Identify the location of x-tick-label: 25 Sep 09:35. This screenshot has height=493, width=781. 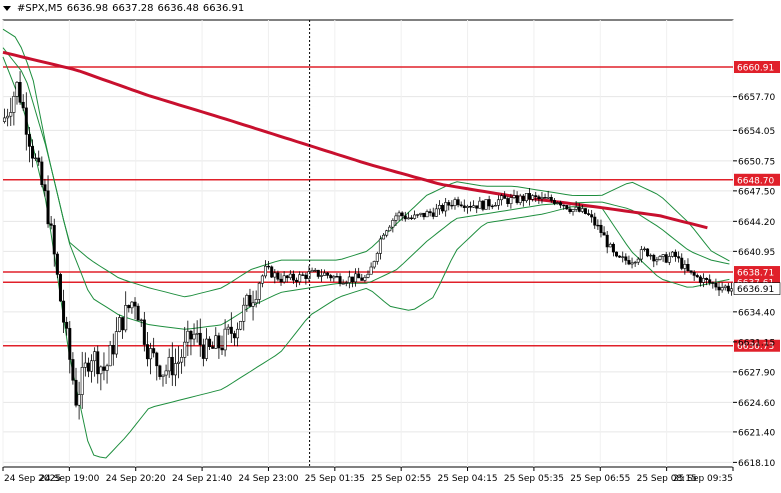
(703, 479).